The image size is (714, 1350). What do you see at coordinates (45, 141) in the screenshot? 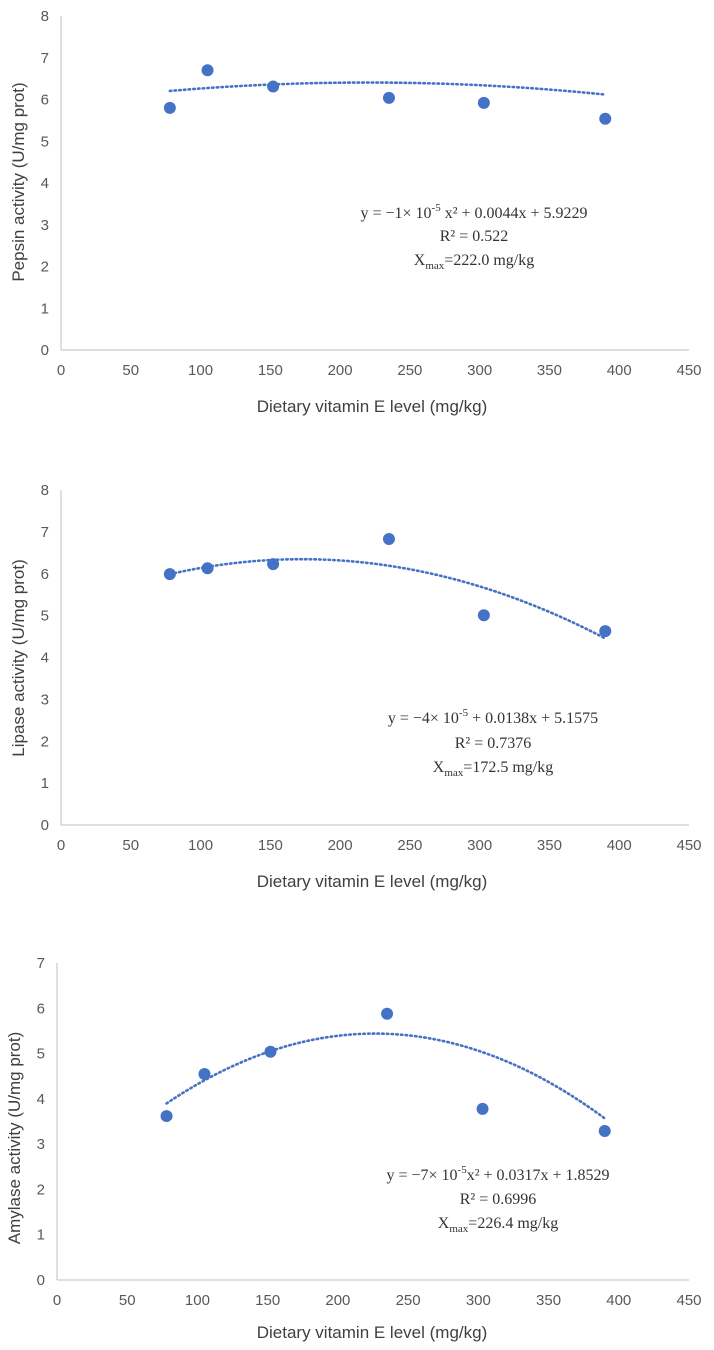
I see `pepsin-y-tick-label: 5` at bounding box center [45, 141].